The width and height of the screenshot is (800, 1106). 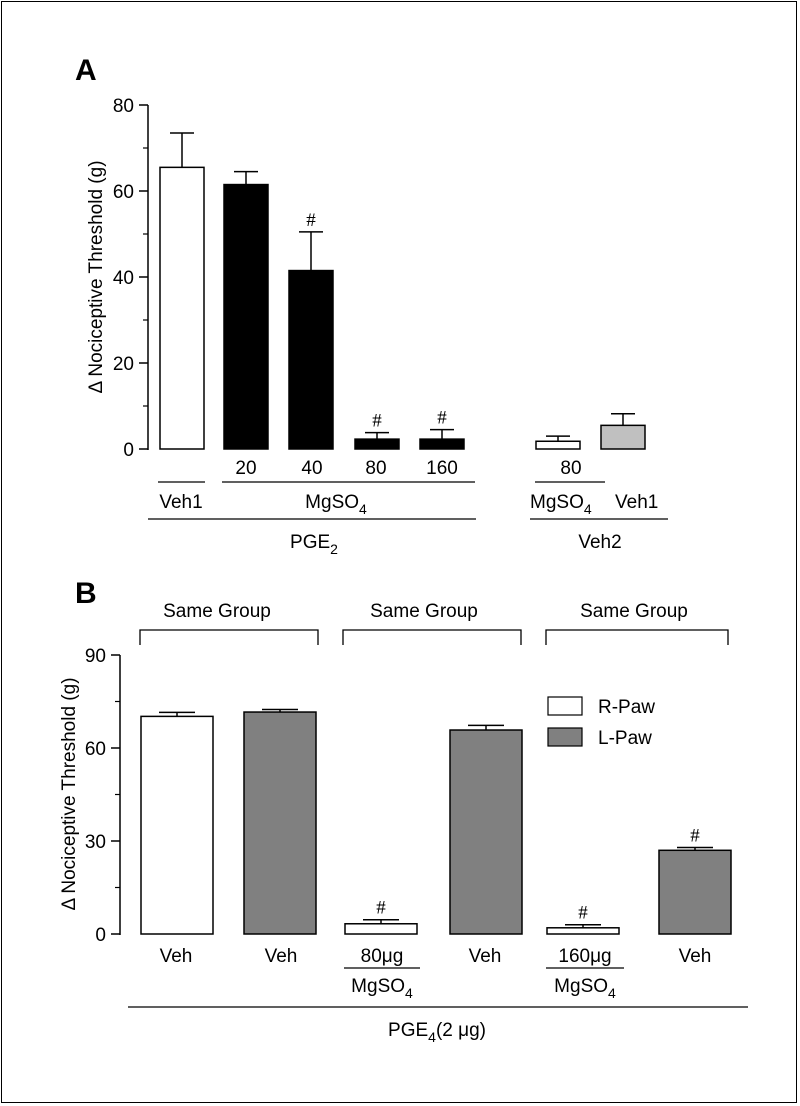 I want to click on y-tick-label: 40, so click(x=123, y=278).